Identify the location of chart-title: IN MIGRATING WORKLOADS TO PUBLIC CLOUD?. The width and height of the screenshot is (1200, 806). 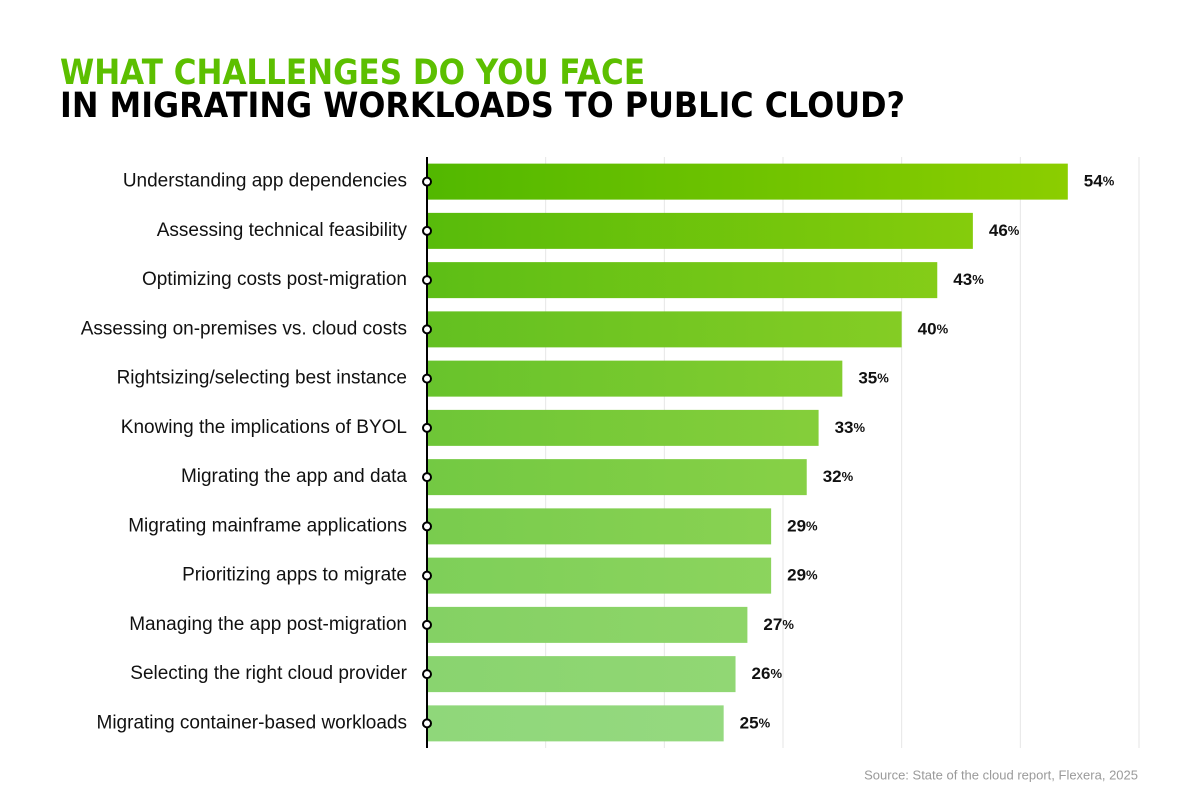
(482, 106).